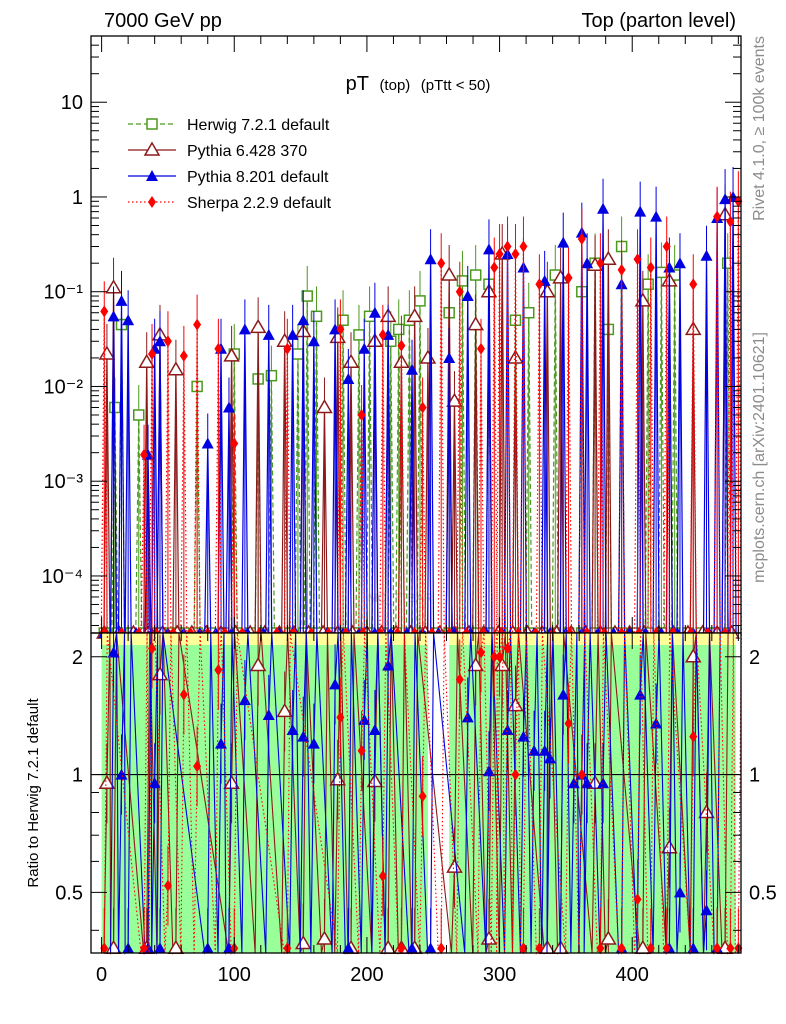  Describe the element at coordinates (152, 202) in the screenshot. I see `legend-marker-sherpa` at that location.